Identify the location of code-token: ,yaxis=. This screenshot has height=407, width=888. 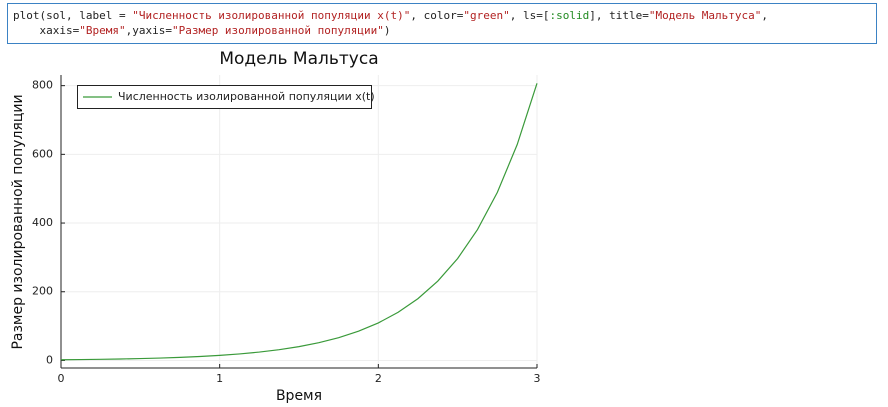
(149, 30).